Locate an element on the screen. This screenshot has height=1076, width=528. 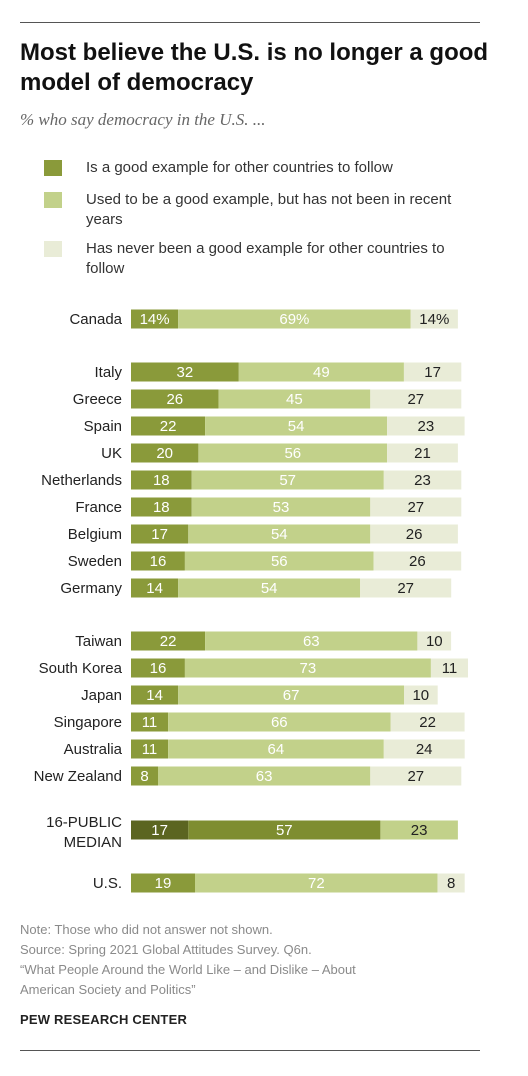
bar-u-s-used-to-be is located at coordinates (316, 883).